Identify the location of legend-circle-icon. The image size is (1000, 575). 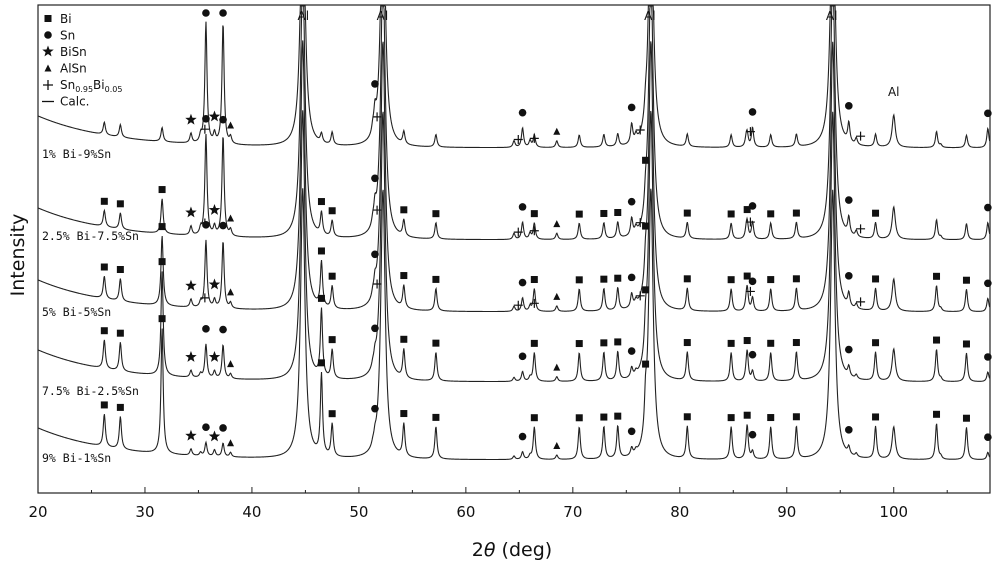
(48, 35).